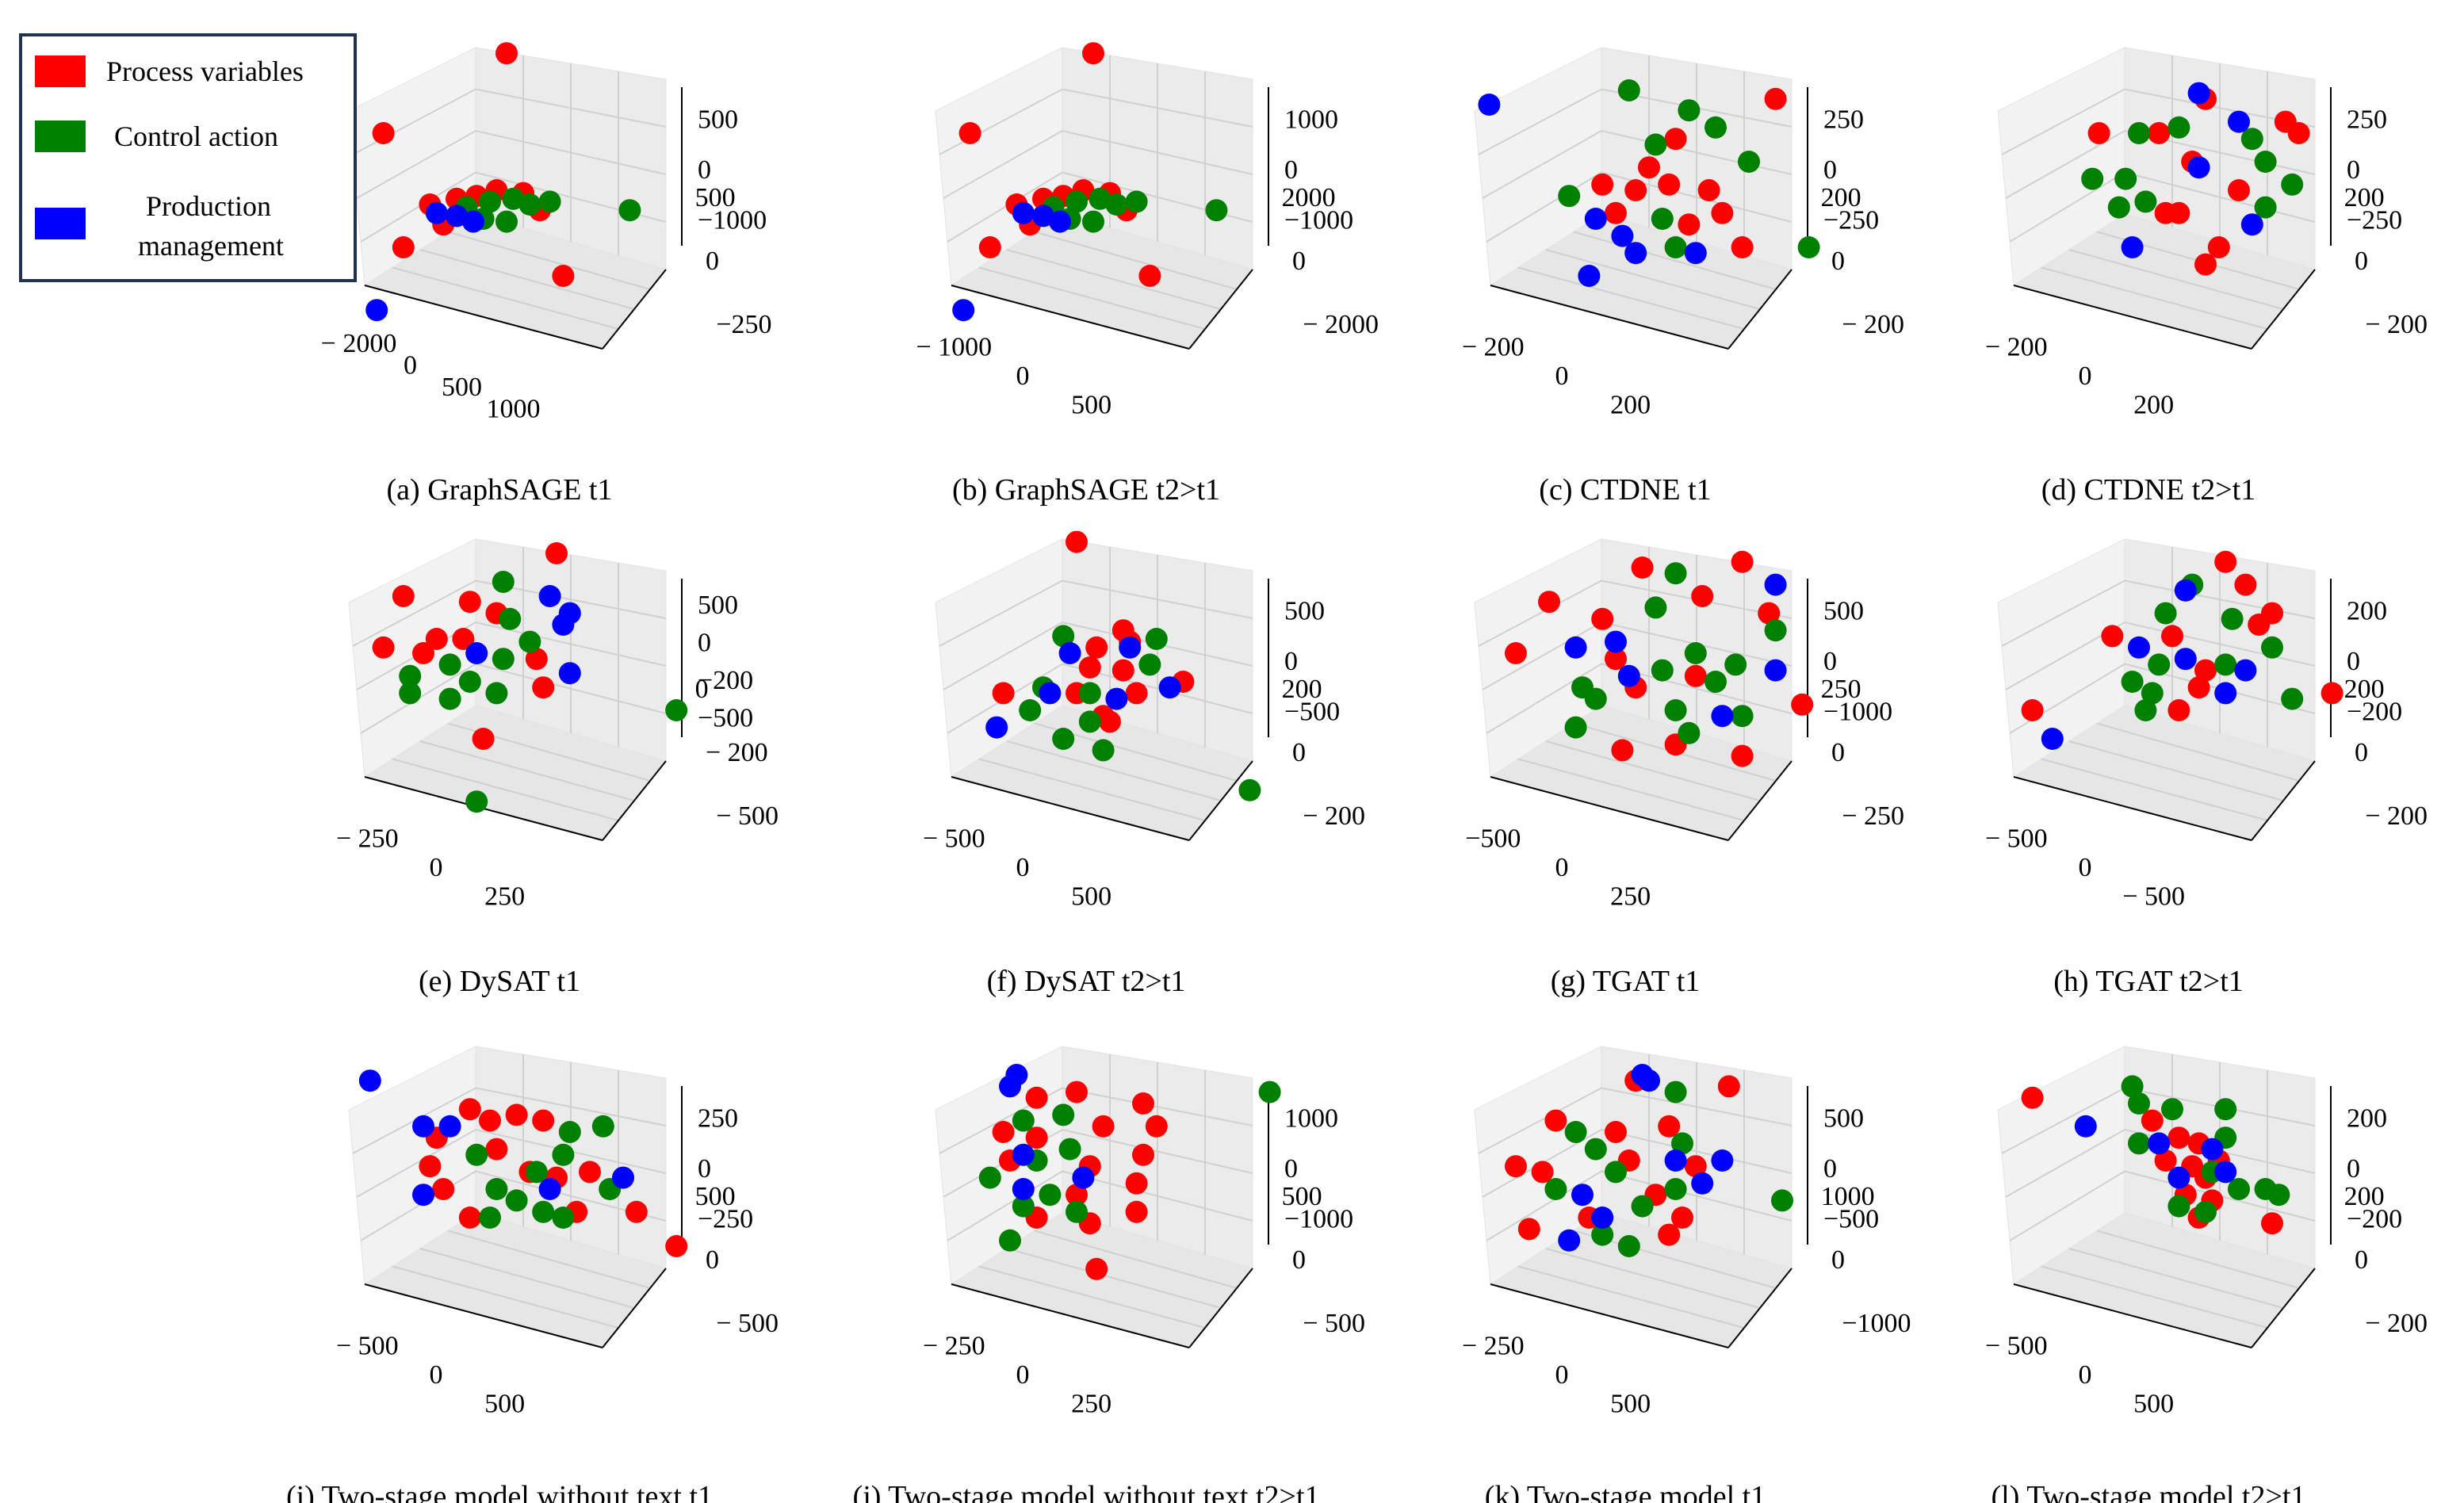  I want to click on z-tick-label: 200, so click(2367, 611).